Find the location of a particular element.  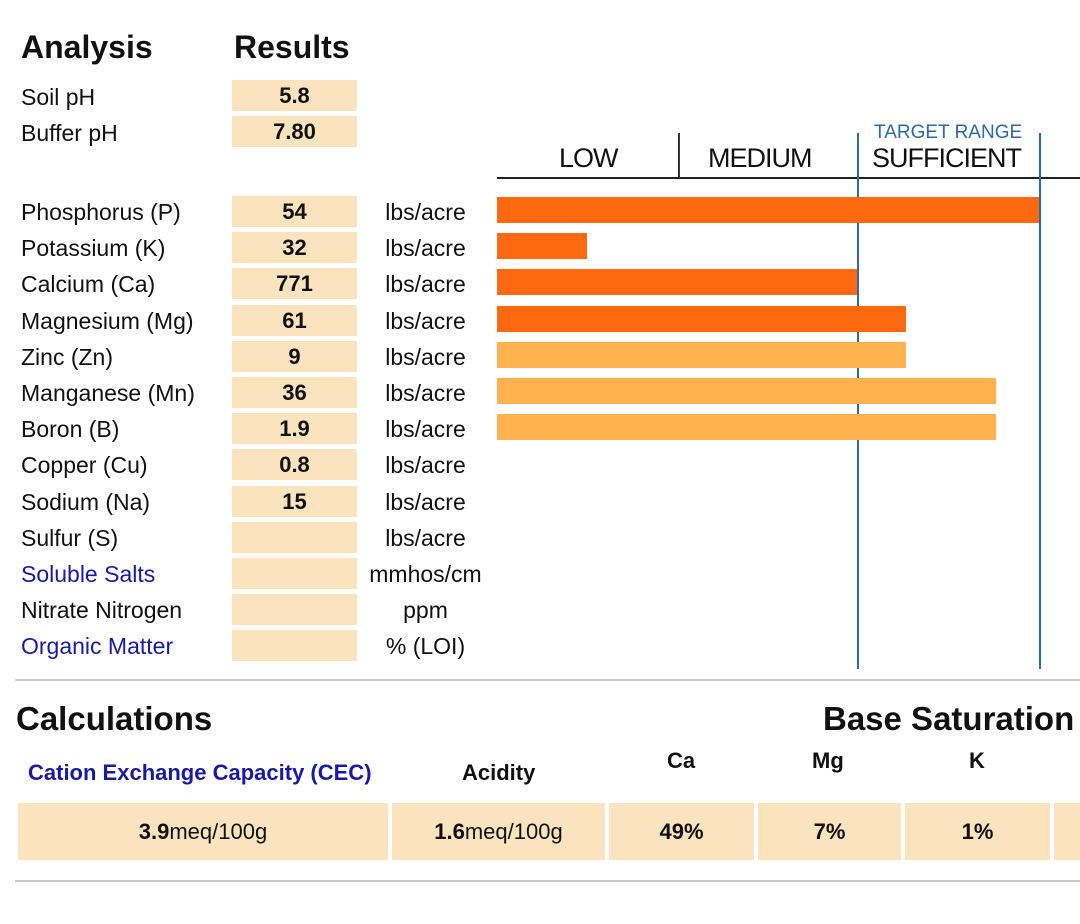

k-value: 1% is located at coordinates (977, 831).